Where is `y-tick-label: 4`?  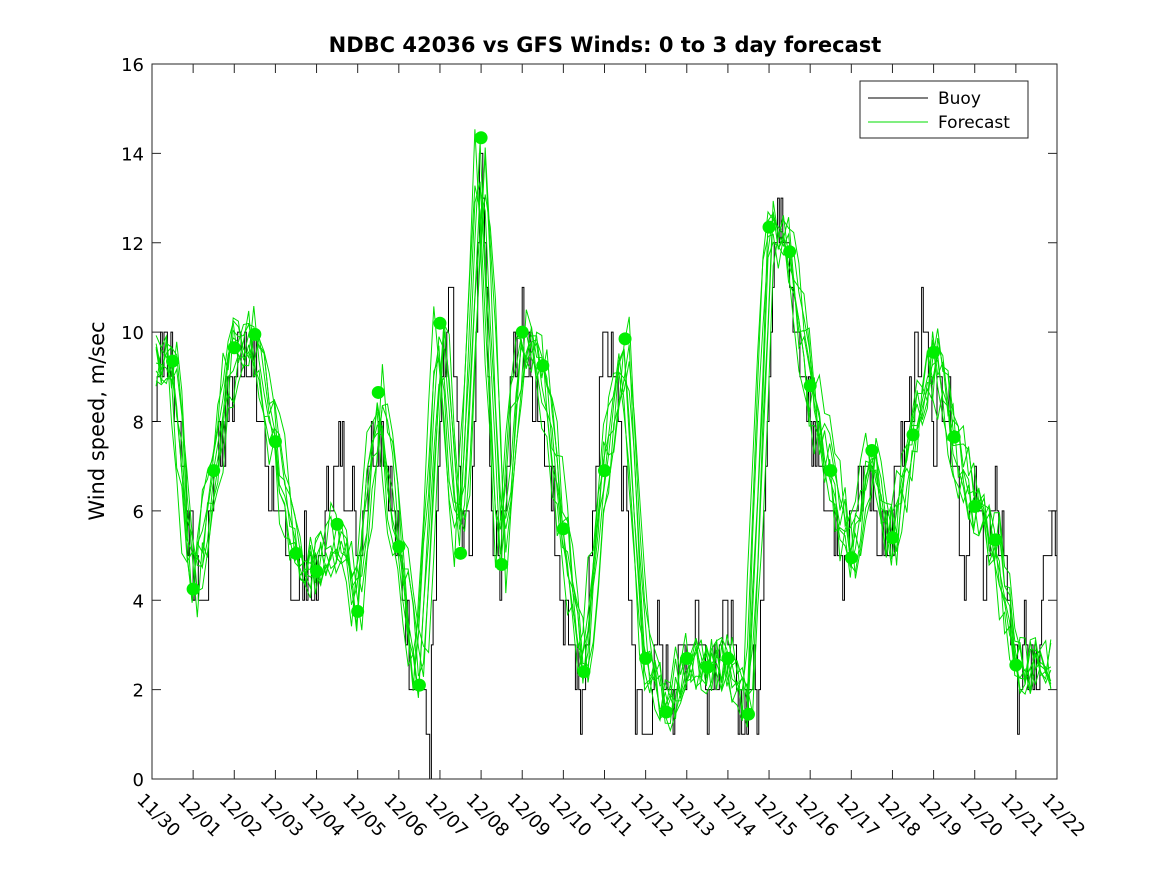
y-tick-label: 4 is located at coordinates (138, 601).